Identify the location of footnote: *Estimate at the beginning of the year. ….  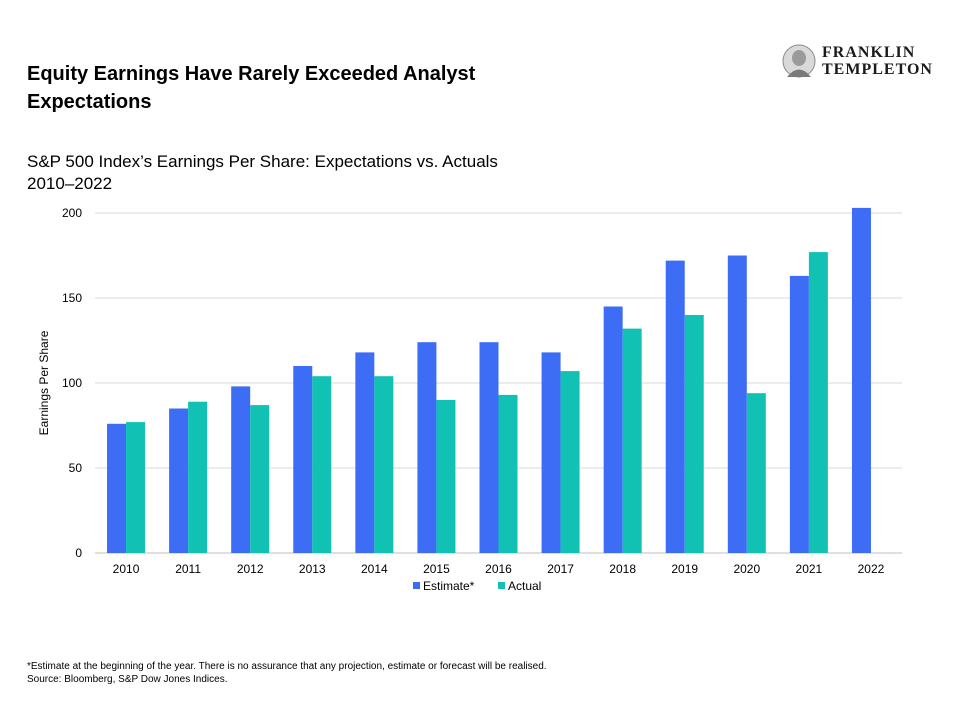
(287, 673).